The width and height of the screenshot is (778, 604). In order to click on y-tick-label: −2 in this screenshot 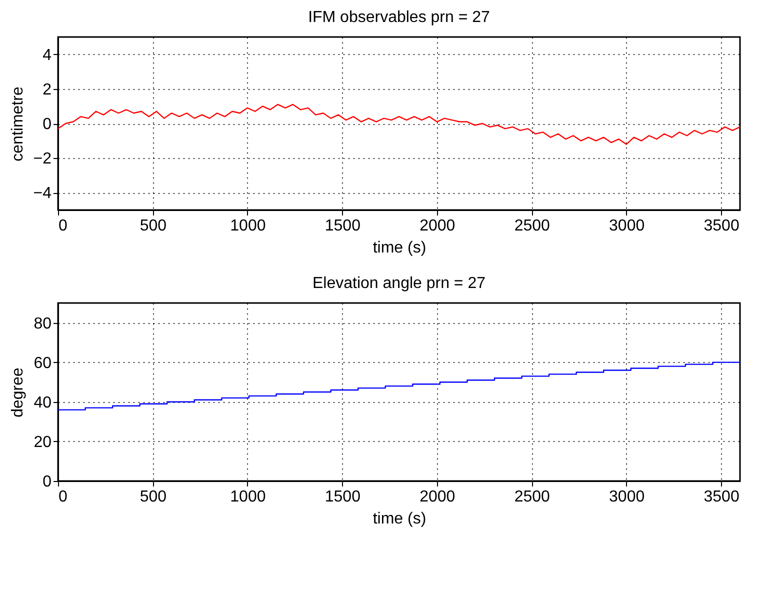, I will do `click(42, 159)`.